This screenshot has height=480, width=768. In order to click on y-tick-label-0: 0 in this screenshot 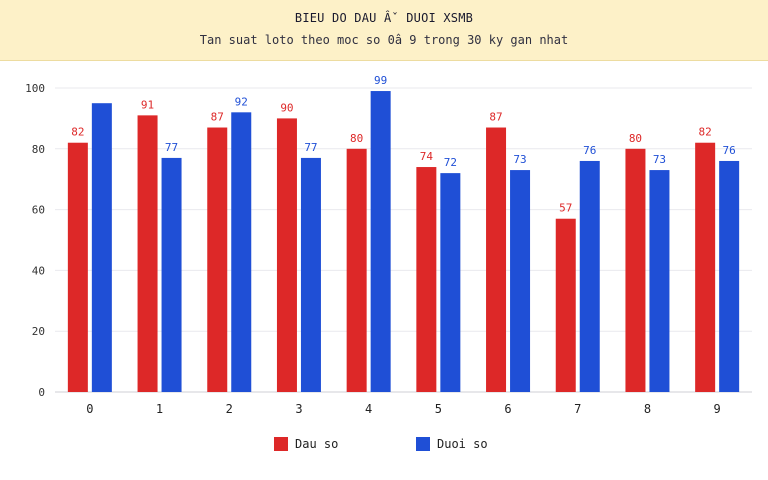, I will do `click(41, 392)`.